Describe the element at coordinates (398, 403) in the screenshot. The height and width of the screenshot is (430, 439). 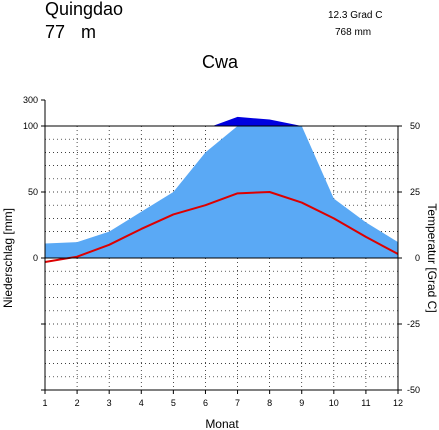
I see `x-tick-label: 12` at that location.